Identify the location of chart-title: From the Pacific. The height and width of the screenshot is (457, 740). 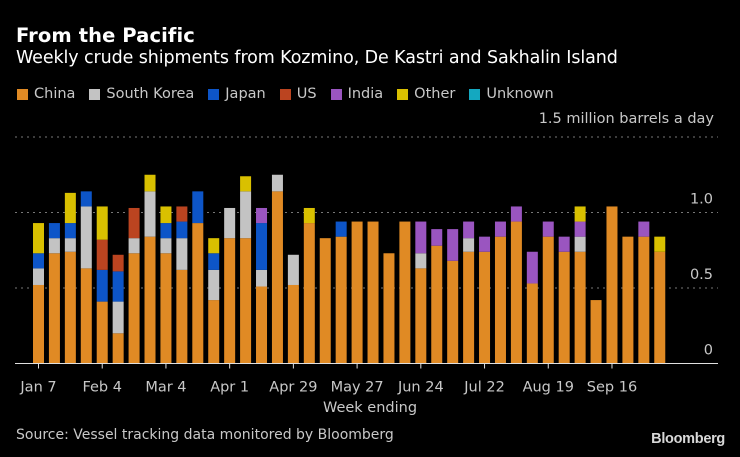
(105, 35).